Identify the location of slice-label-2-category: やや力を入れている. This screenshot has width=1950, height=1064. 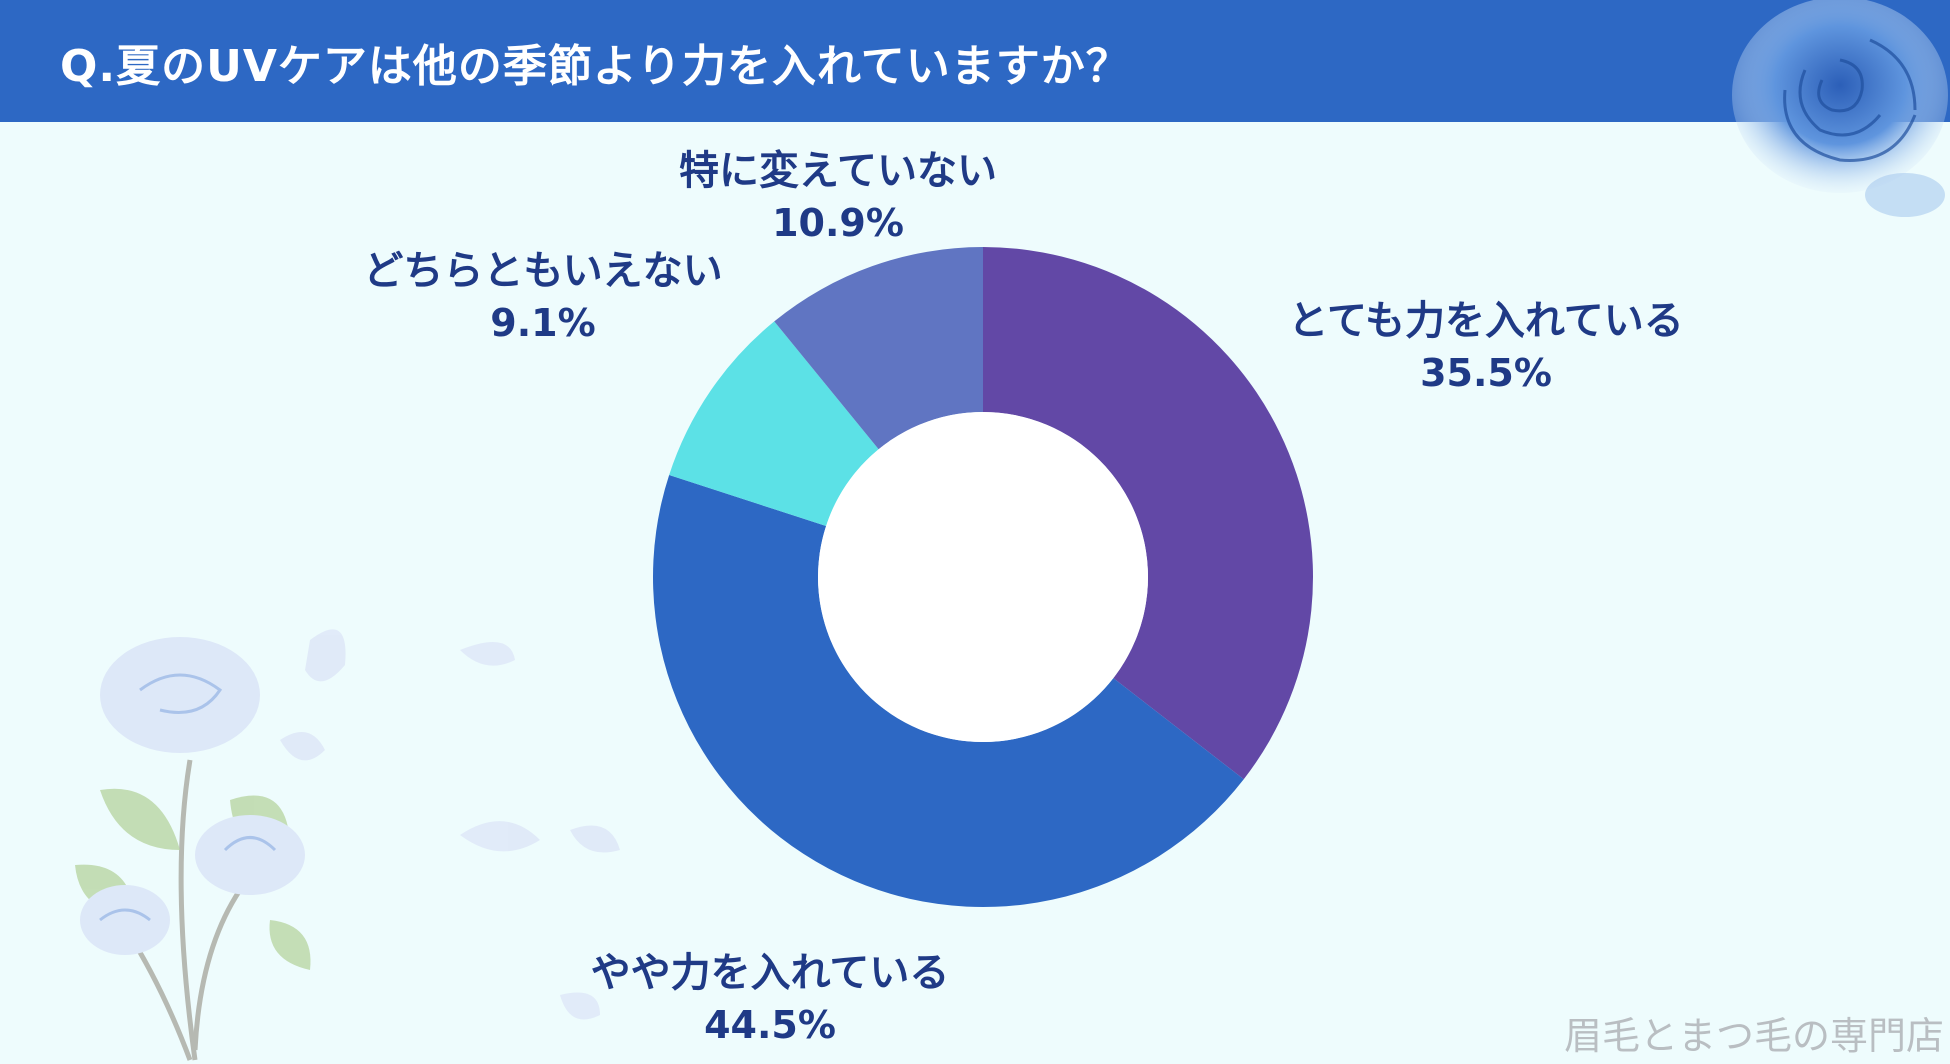
(770, 973).